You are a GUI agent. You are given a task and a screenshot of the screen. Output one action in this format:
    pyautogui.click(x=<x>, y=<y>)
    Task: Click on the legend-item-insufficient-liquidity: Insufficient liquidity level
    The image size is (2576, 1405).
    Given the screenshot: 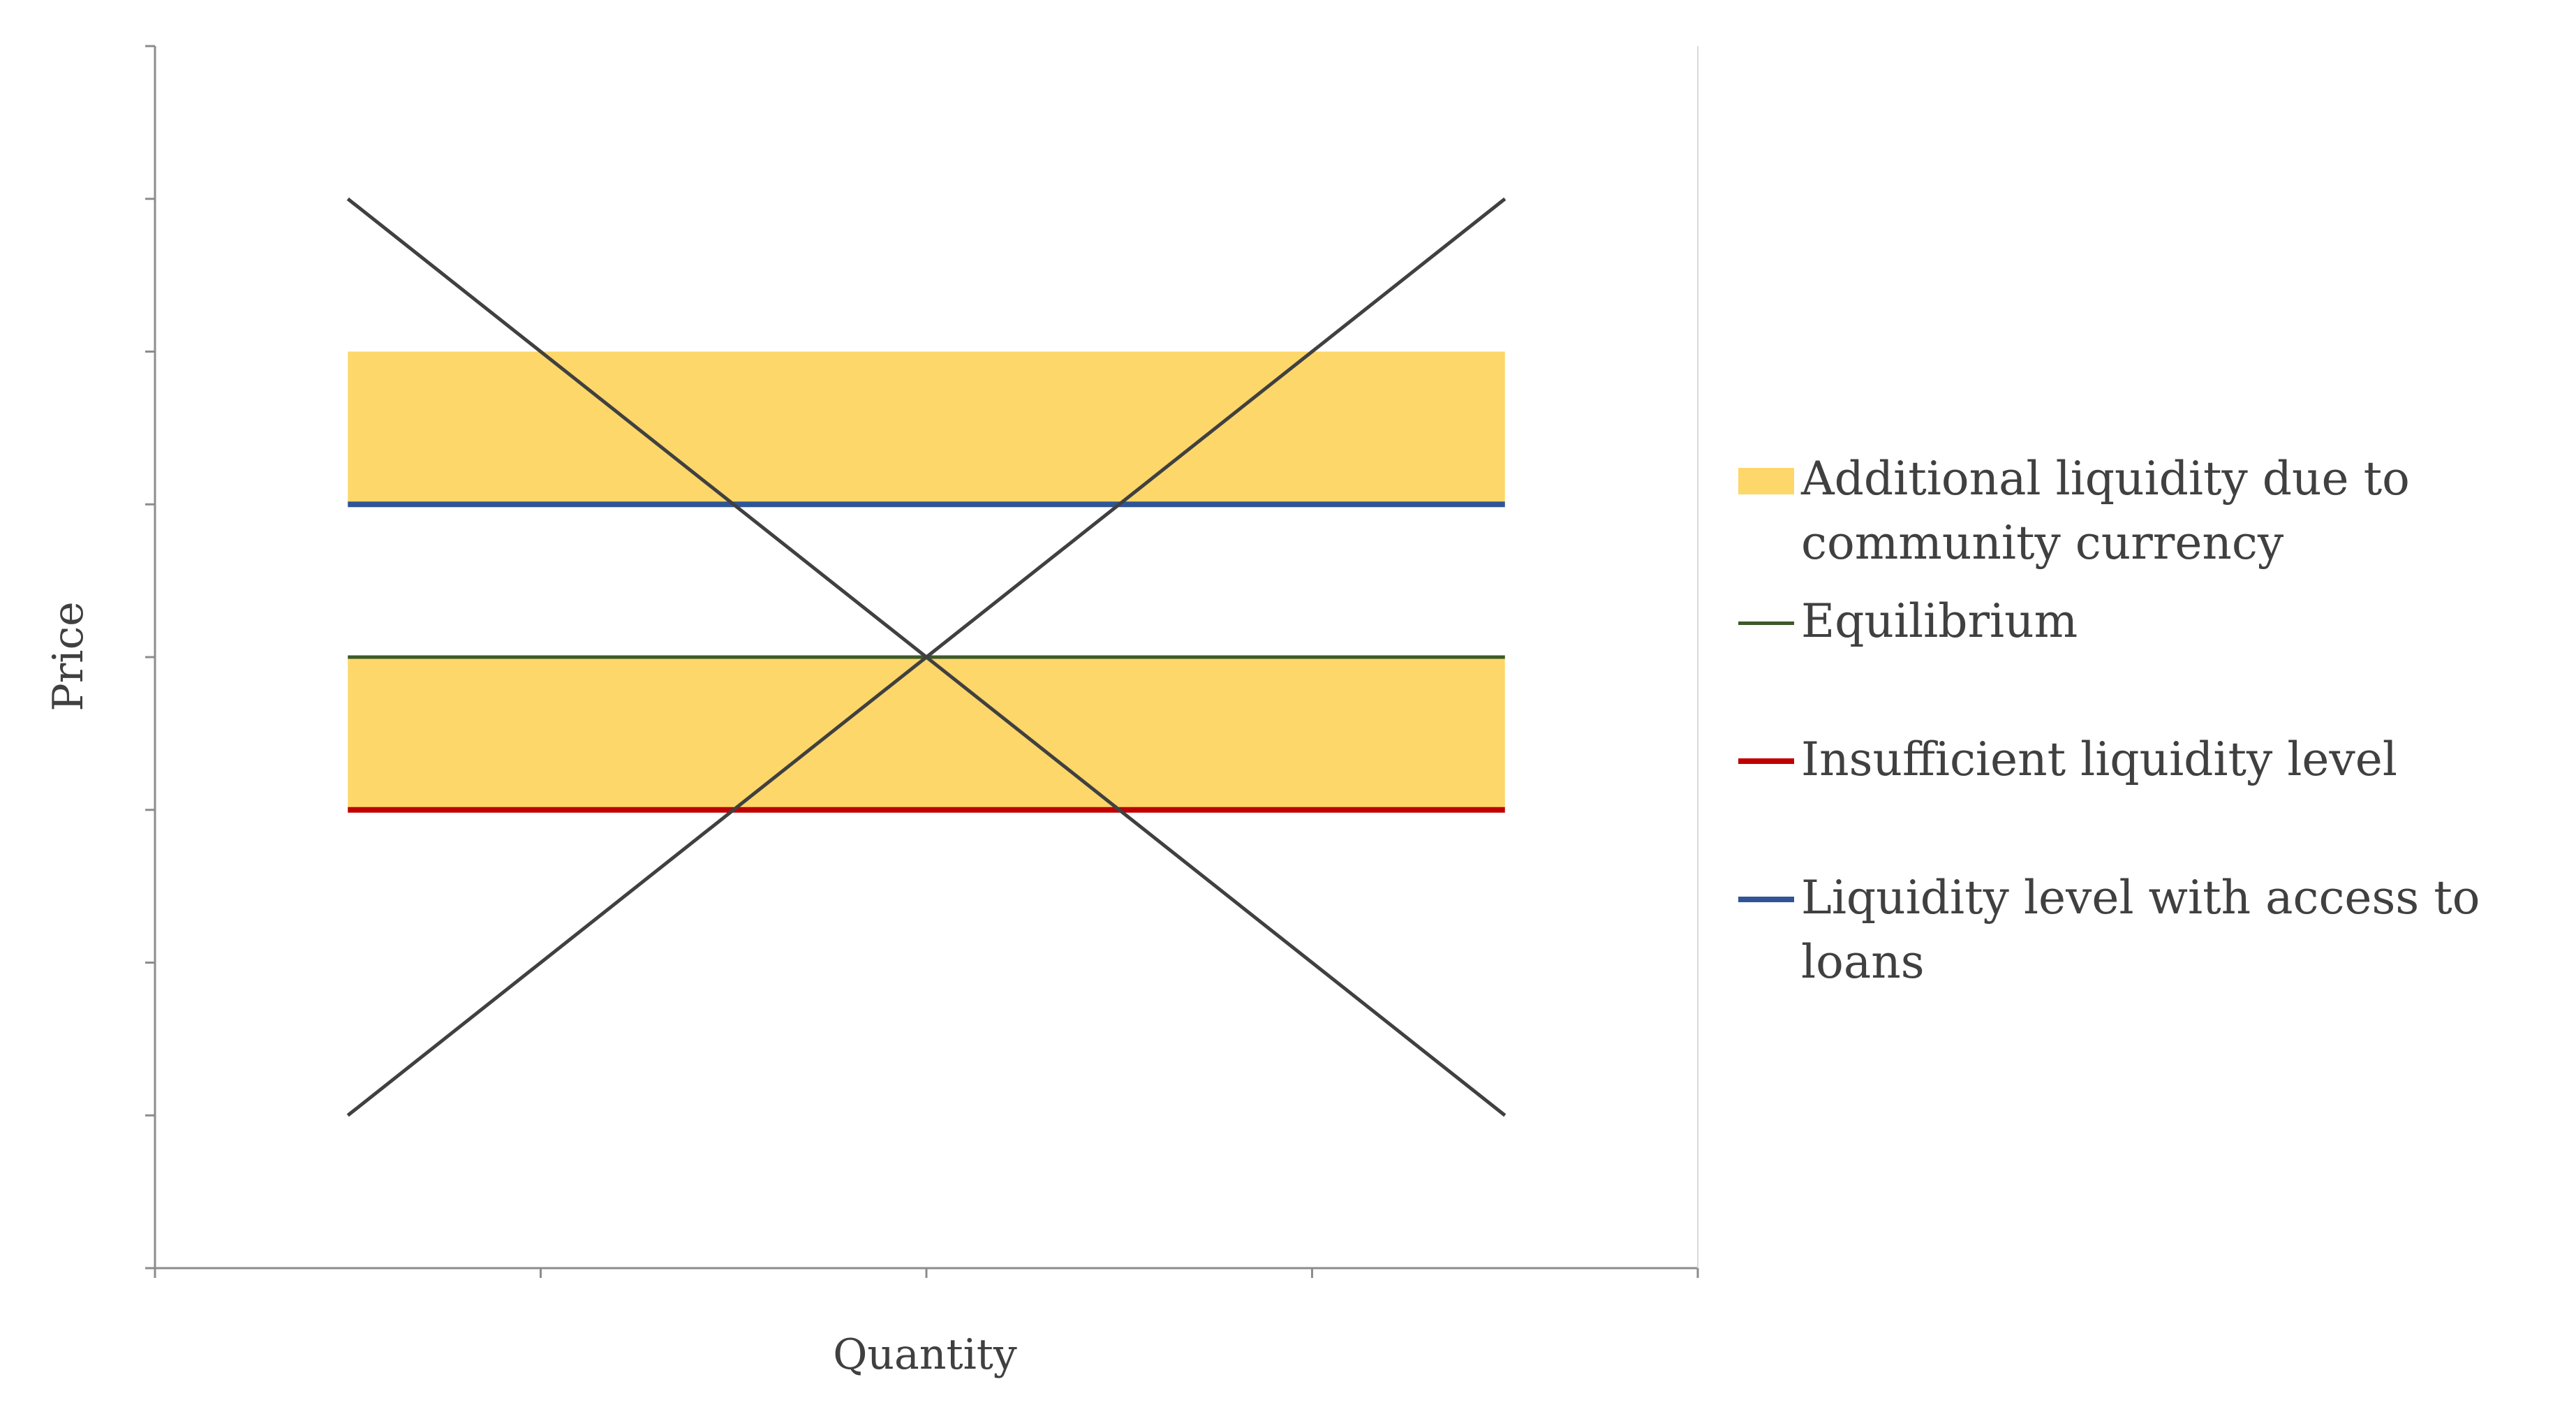 What is the action you would take?
    pyautogui.click(x=2153, y=760)
    